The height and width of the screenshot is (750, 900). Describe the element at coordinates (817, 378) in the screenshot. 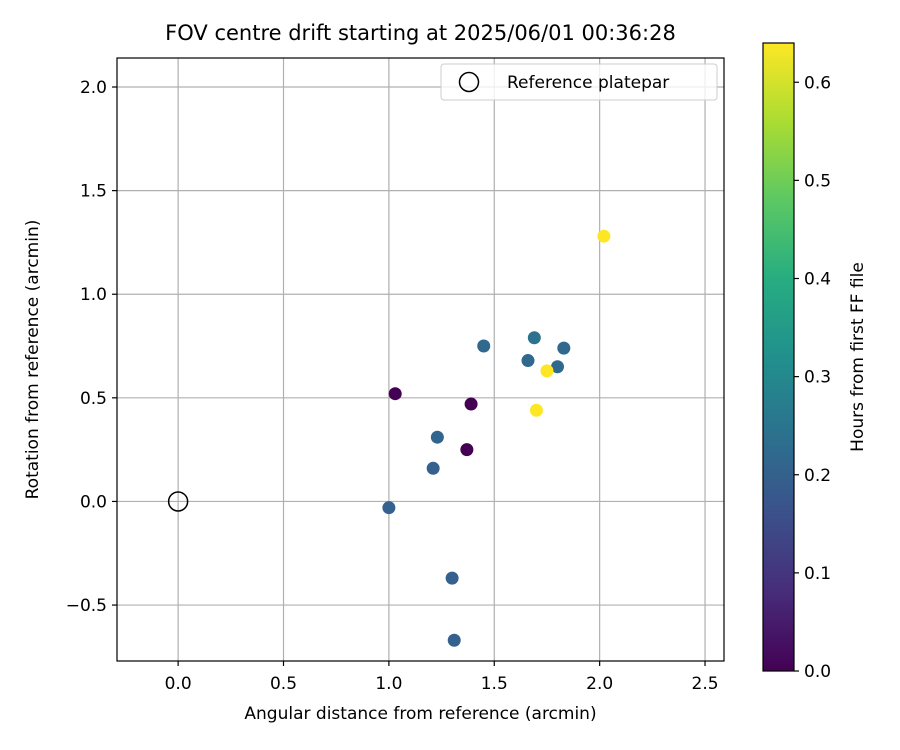

I see `colorbar-tick-label: 0.3` at that location.